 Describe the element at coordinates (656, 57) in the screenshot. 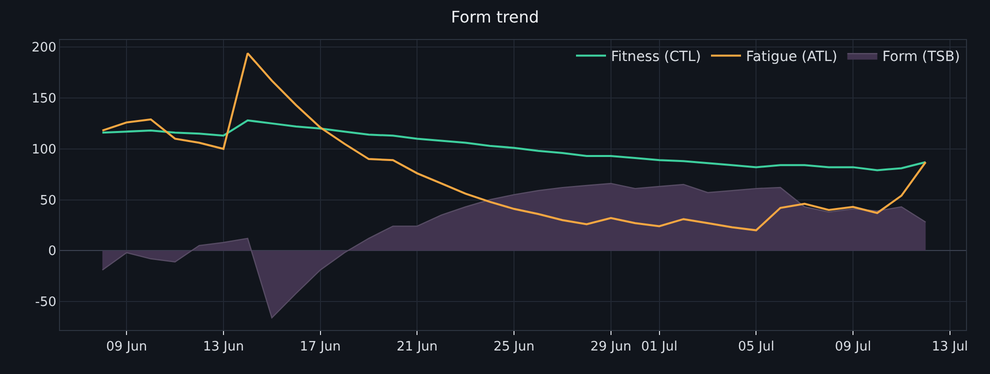

I see `legend-label: Fitness (CTL)` at that location.